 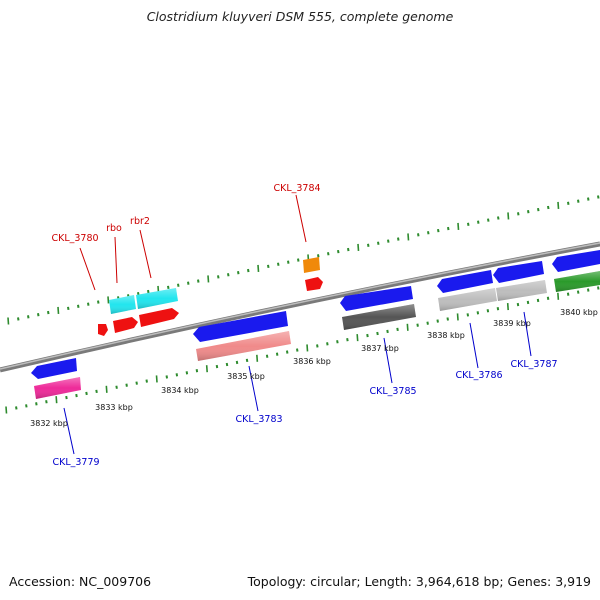 I want to click on gene-label-ckl-3783: CKL_3783, so click(x=258, y=419).